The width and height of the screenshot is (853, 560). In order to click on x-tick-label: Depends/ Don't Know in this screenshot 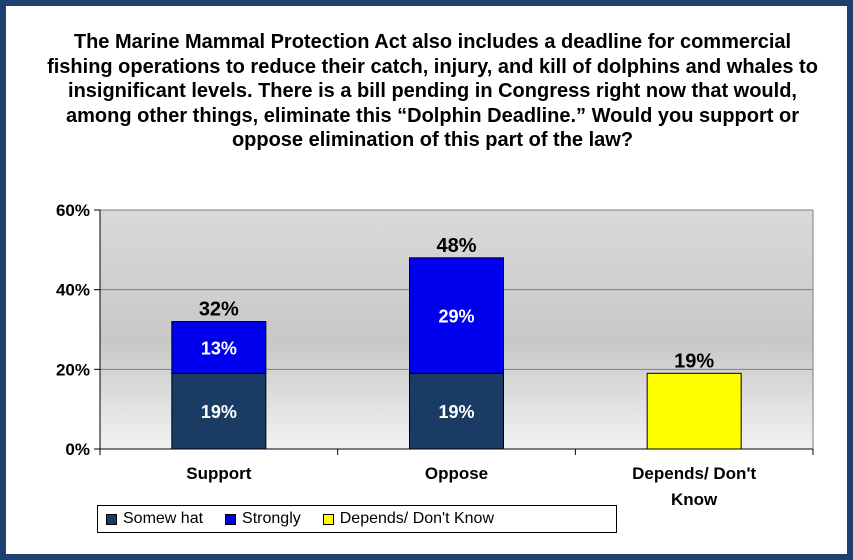, I will do `click(694, 486)`.